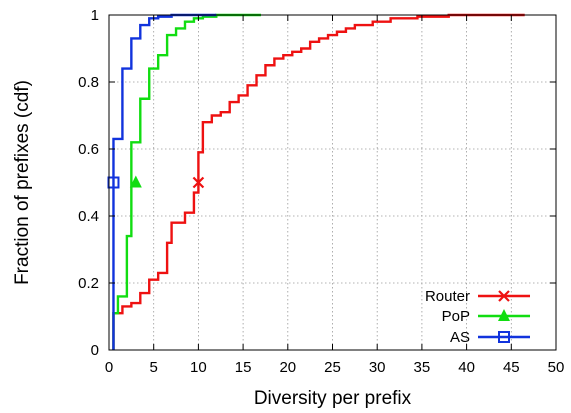 This screenshot has width=571, height=413. Describe the element at coordinates (88, 216) in the screenshot. I see `y-tick-label: 0.4` at that location.